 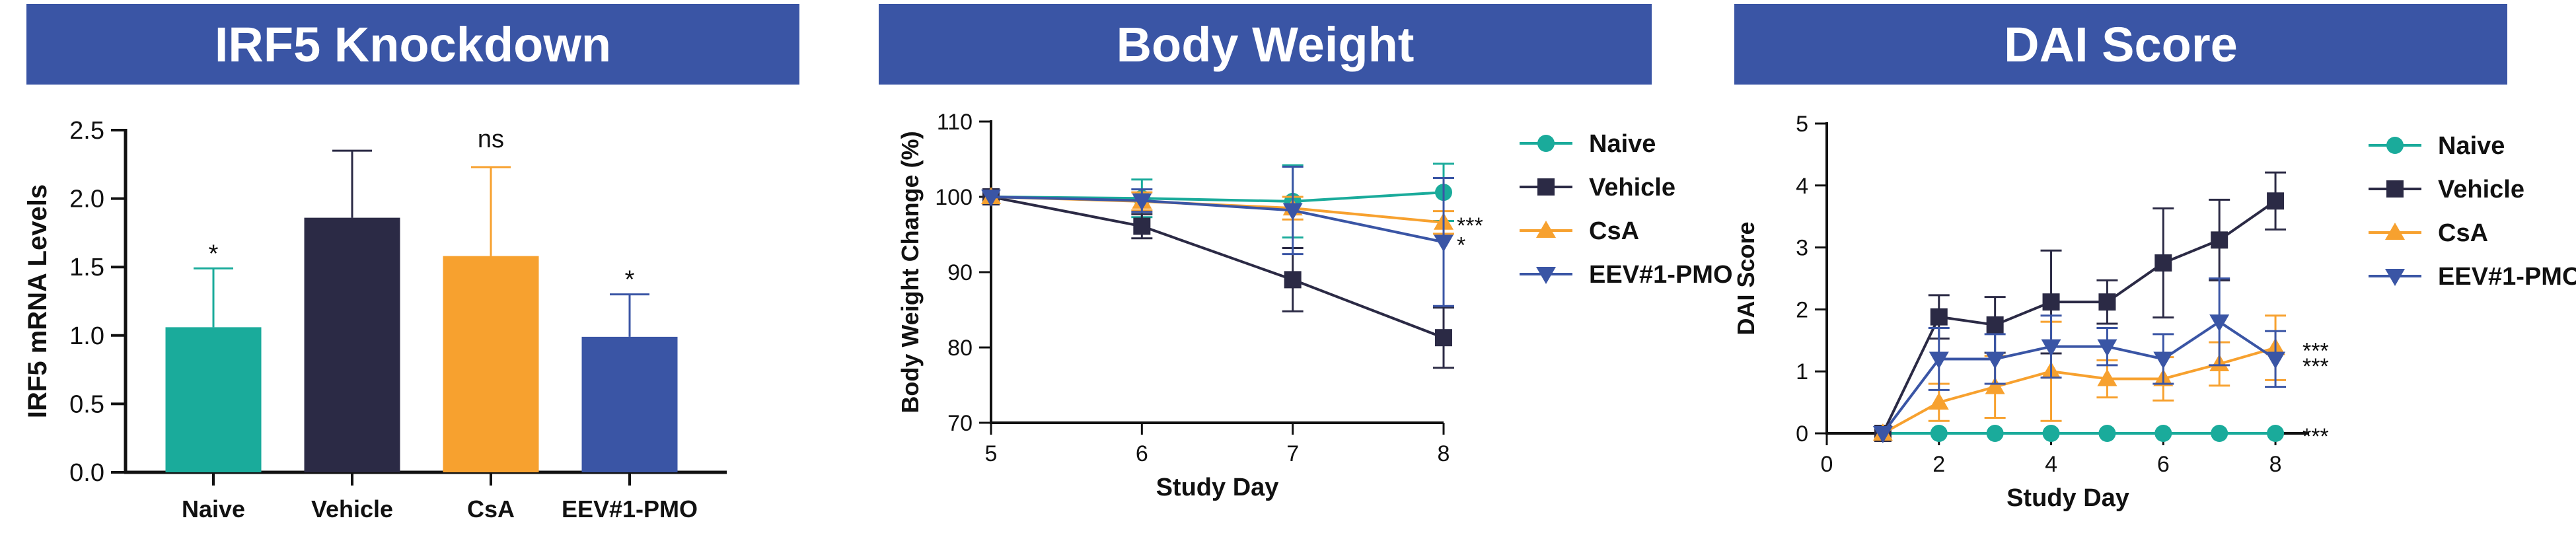 What do you see at coordinates (87, 336) in the screenshot?
I see `chart1-ytick-label-2: 1.0` at bounding box center [87, 336].